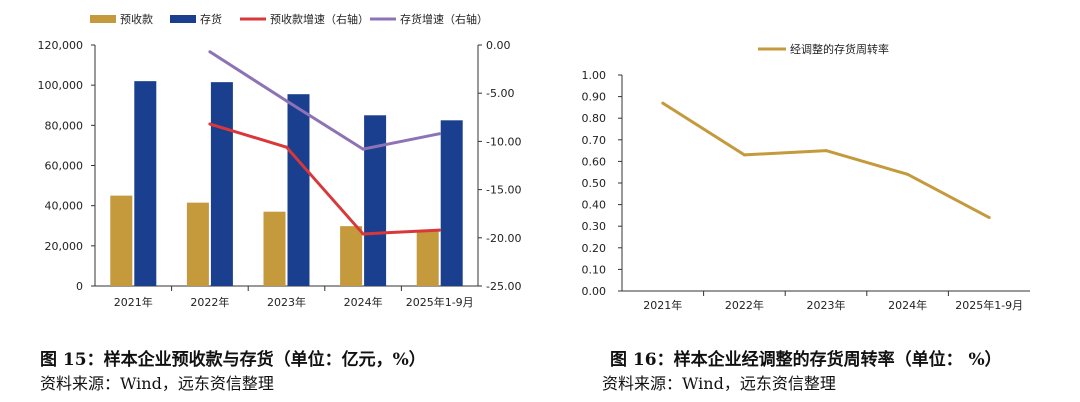 The height and width of the screenshot is (402, 1080). What do you see at coordinates (233, 360) in the screenshot?
I see `figure-15-caption: 图 15：样本企业预收款与存货（单位：亿元，%）` at bounding box center [233, 360].